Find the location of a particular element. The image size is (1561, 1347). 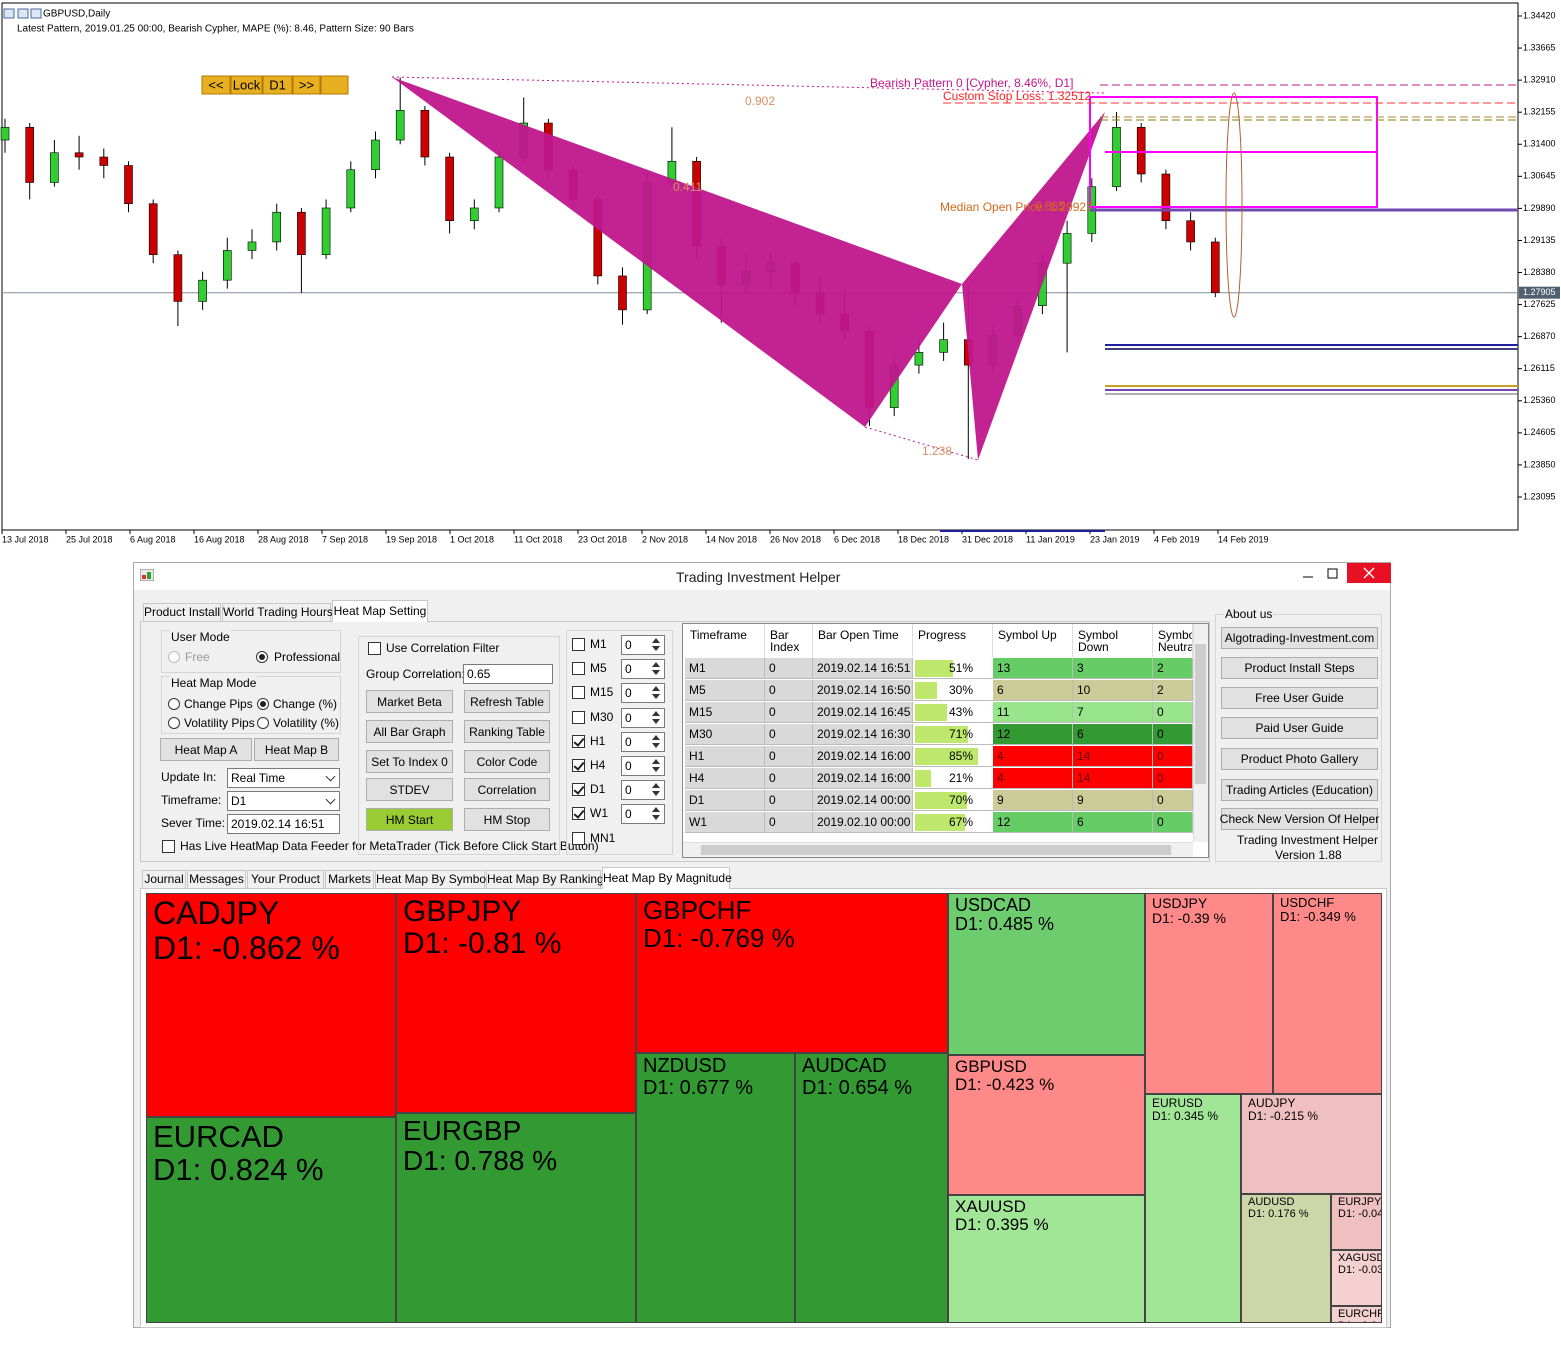

heatmap-tile: AUDJPY D1: -0.215 % is located at coordinates (1311, 1144).